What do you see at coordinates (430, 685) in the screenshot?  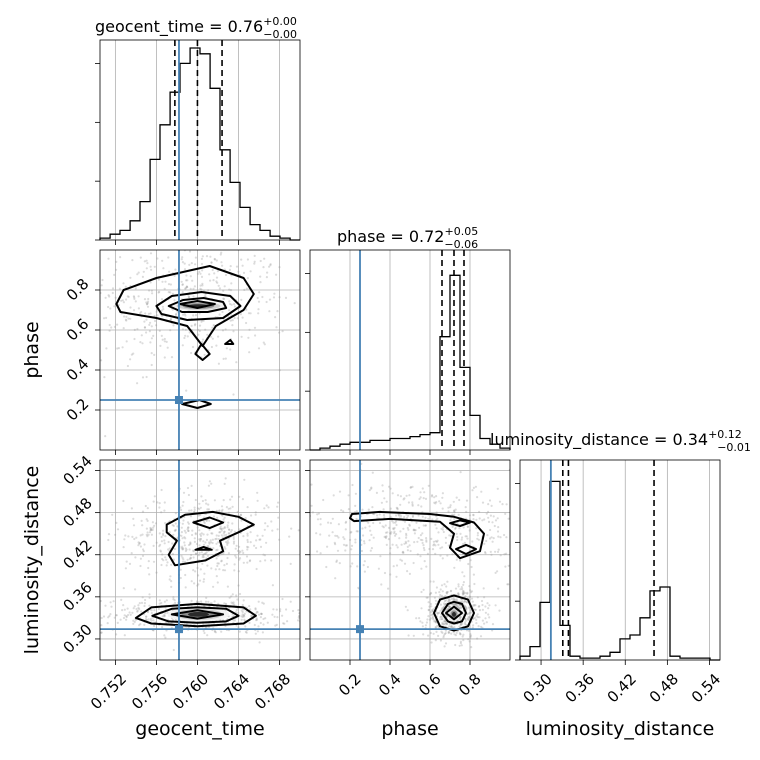 I see `x-tick-label: 0.6` at bounding box center [430, 685].